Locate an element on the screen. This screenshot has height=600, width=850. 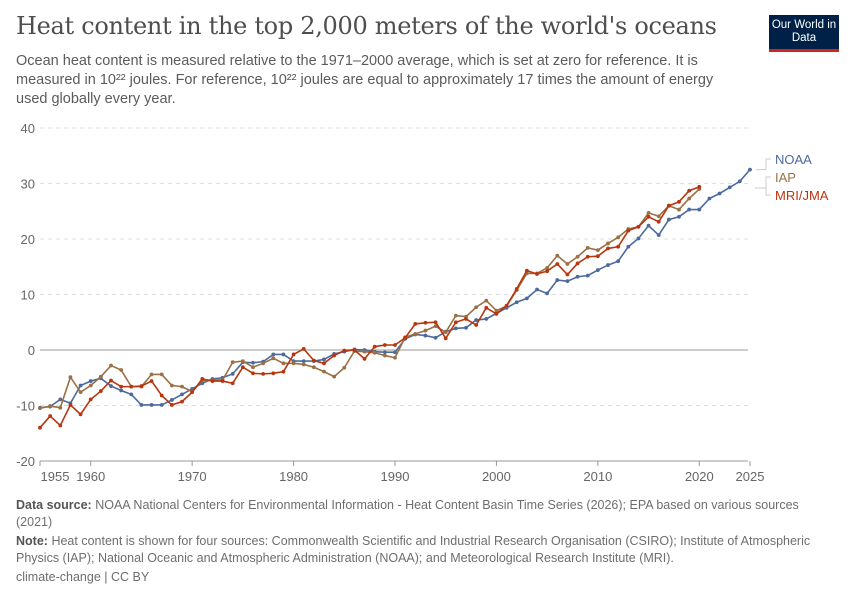
owid-logo: Our World in Data is located at coordinates (804, 33).